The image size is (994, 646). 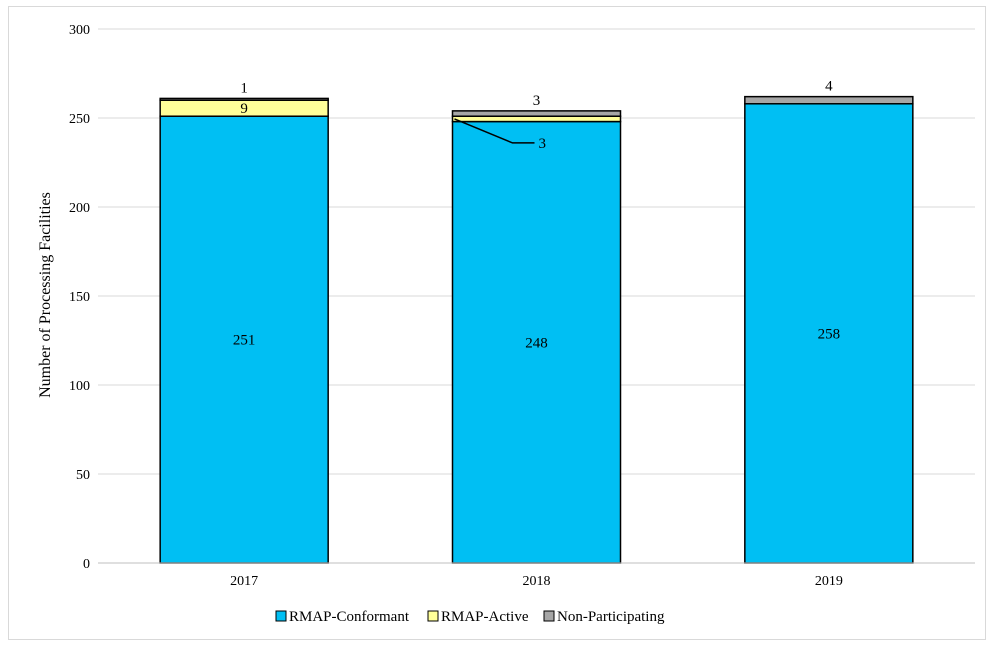 I want to click on data-label-conformant-2017: 251, so click(x=244, y=341).